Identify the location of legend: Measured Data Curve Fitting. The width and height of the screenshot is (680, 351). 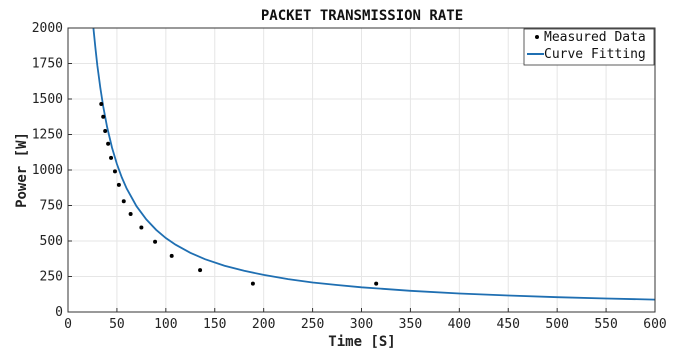
(589, 47).